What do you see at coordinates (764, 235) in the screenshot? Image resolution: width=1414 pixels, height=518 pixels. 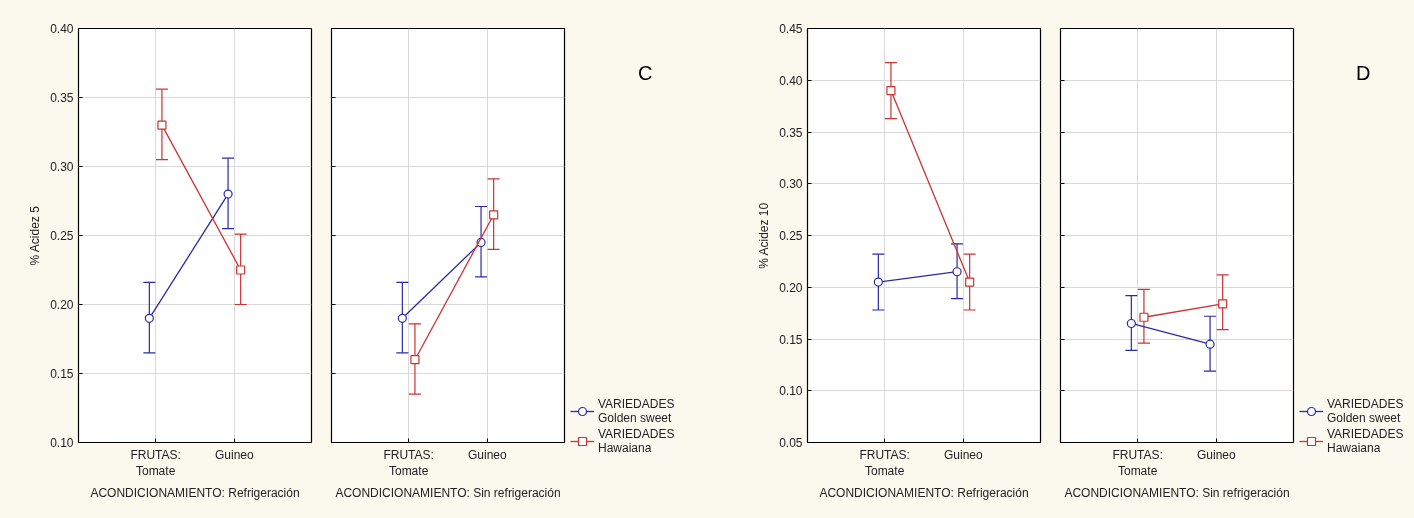 I see `y-axis-title: % Acidez 10` at bounding box center [764, 235].